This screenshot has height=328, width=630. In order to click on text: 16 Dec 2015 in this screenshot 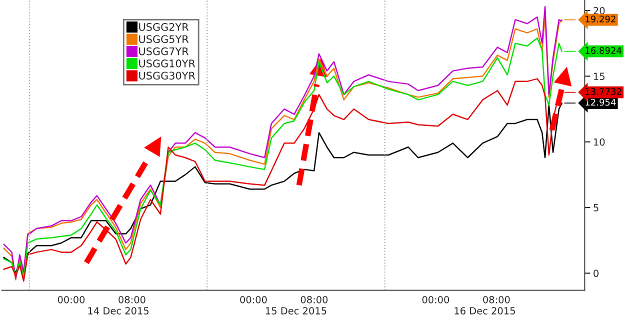, I will do `click(484, 310)`.